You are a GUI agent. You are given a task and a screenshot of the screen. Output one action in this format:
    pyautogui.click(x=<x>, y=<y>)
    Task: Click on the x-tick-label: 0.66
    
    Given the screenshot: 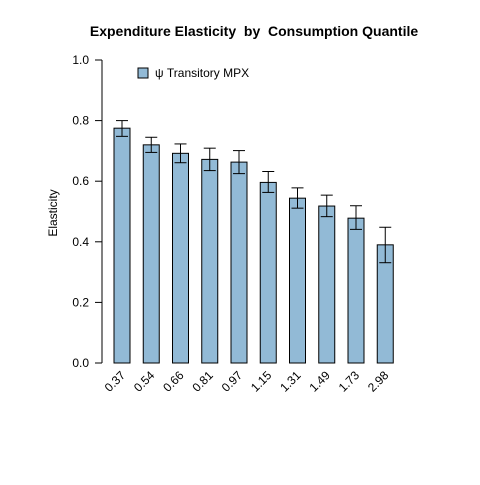 What is the action you would take?
    pyautogui.click(x=173, y=381)
    